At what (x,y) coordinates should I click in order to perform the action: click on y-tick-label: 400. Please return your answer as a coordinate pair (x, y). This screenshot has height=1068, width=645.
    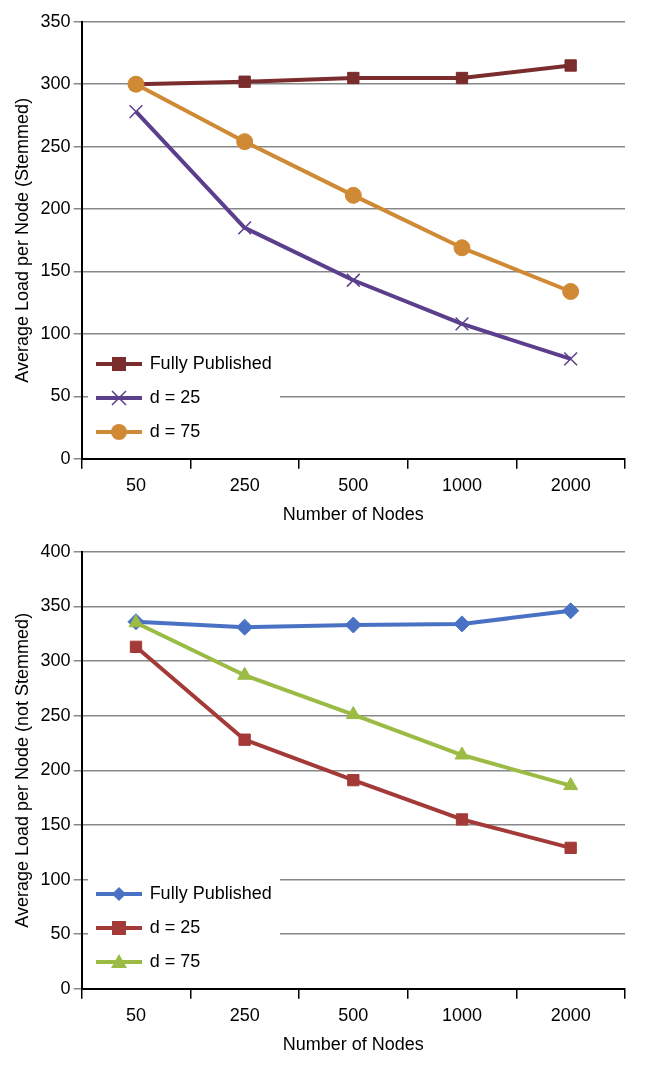
    Looking at the image, I should click on (55, 550).